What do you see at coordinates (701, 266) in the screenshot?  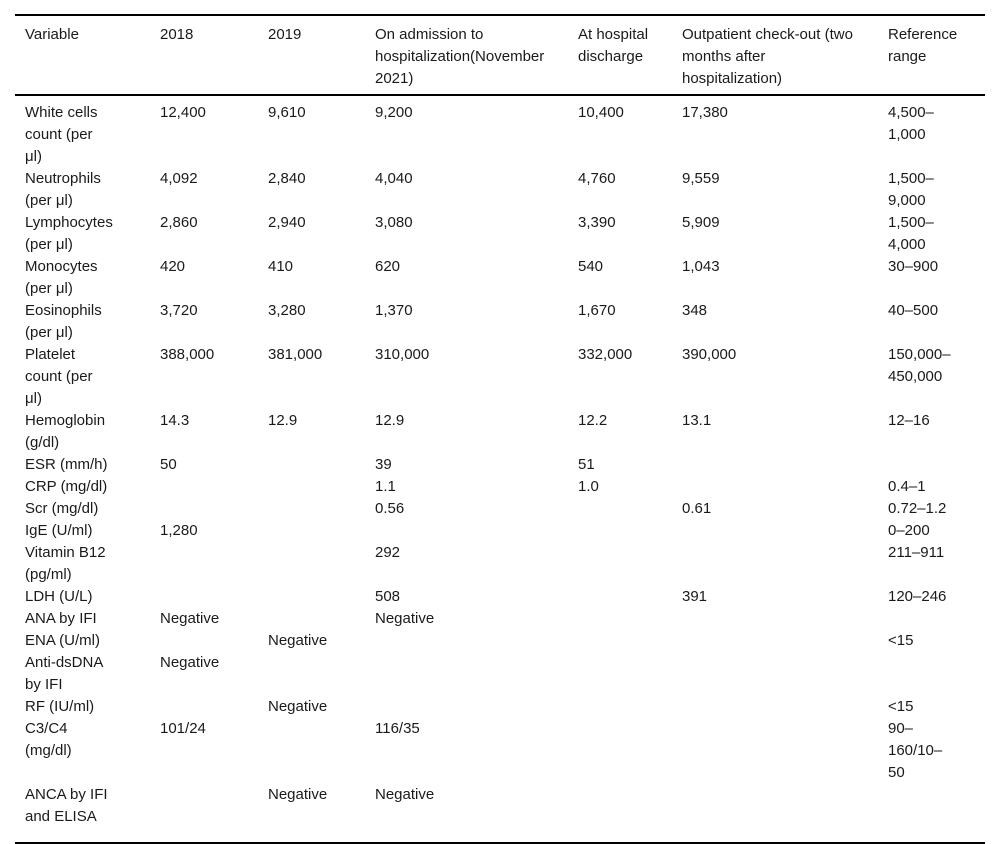 I see `cell-outpatient: 1,043` at bounding box center [701, 266].